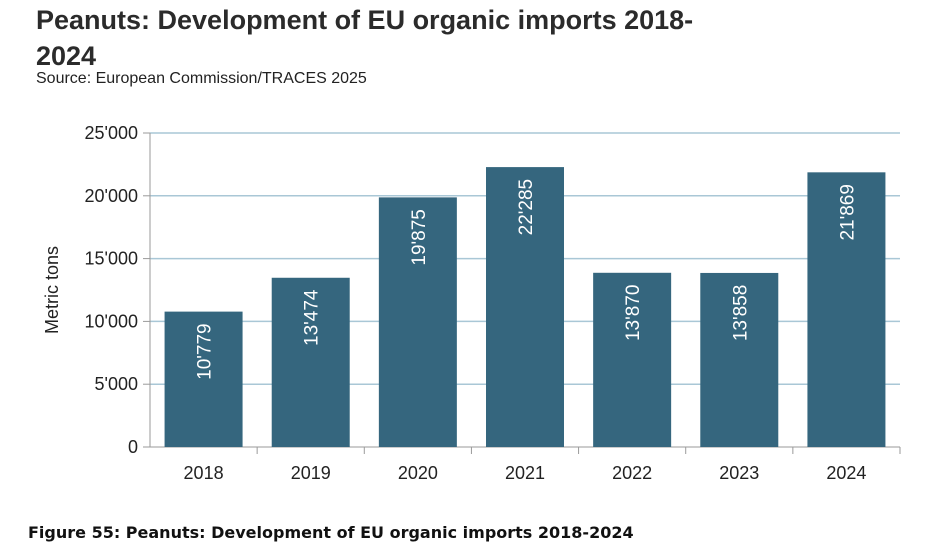  Describe the element at coordinates (419, 237) in the screenshot. I see `data-label: 19'875` at that location.